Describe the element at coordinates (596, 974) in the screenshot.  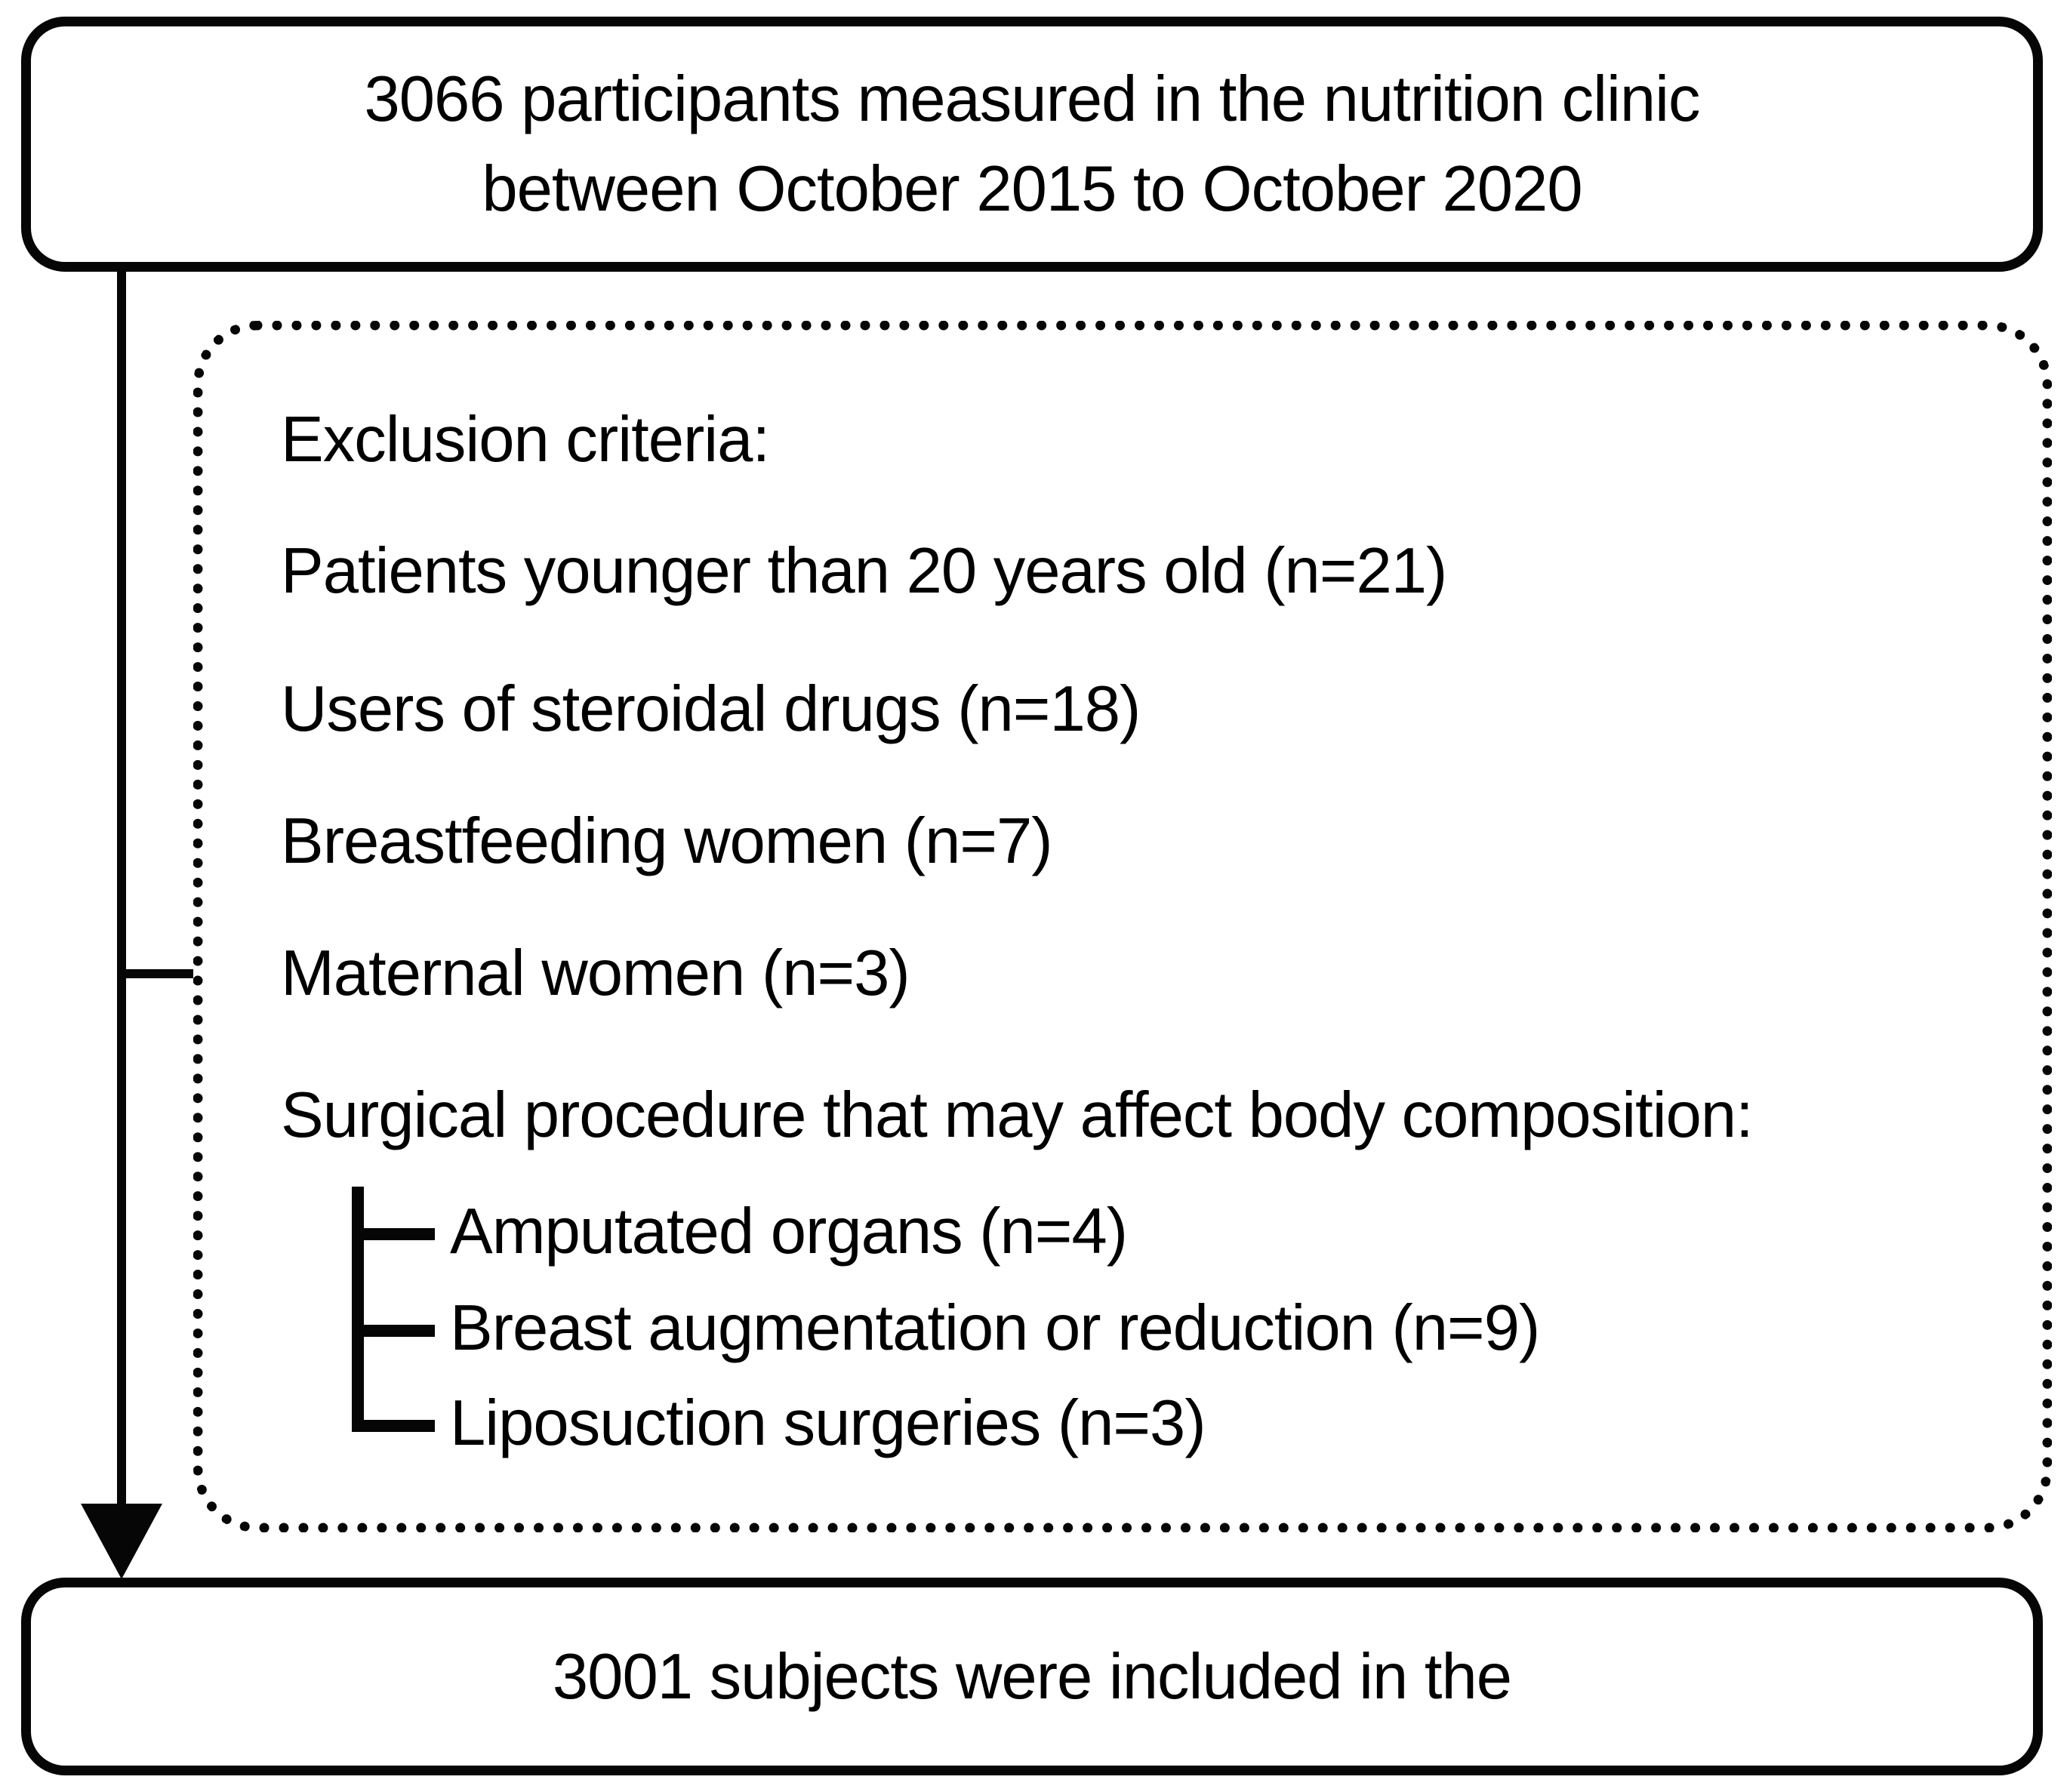
I see `exclusion-item: Maternal women (n=3)` at that location.